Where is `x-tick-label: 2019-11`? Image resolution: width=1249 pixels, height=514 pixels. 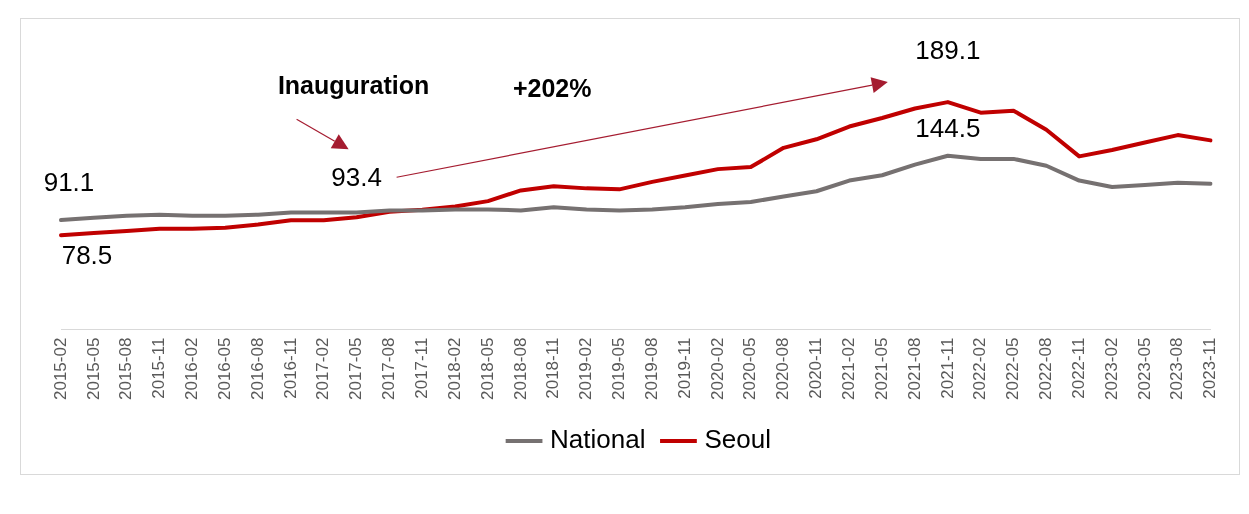
x-tick-label: 2019-11 is located at coordinates (684, 368).